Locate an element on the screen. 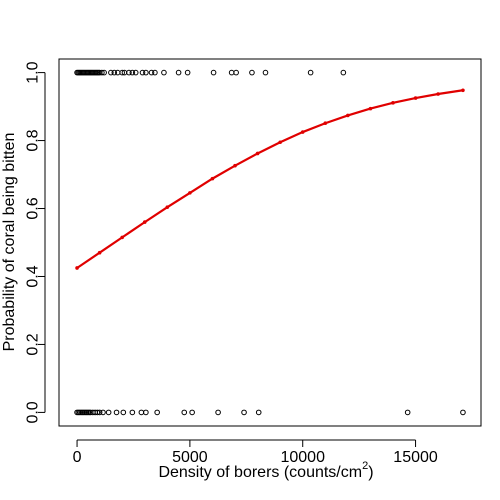 This screenshot has height=500, width=500. y-tick-label: 0.0 is located at coordinates (33, 412).